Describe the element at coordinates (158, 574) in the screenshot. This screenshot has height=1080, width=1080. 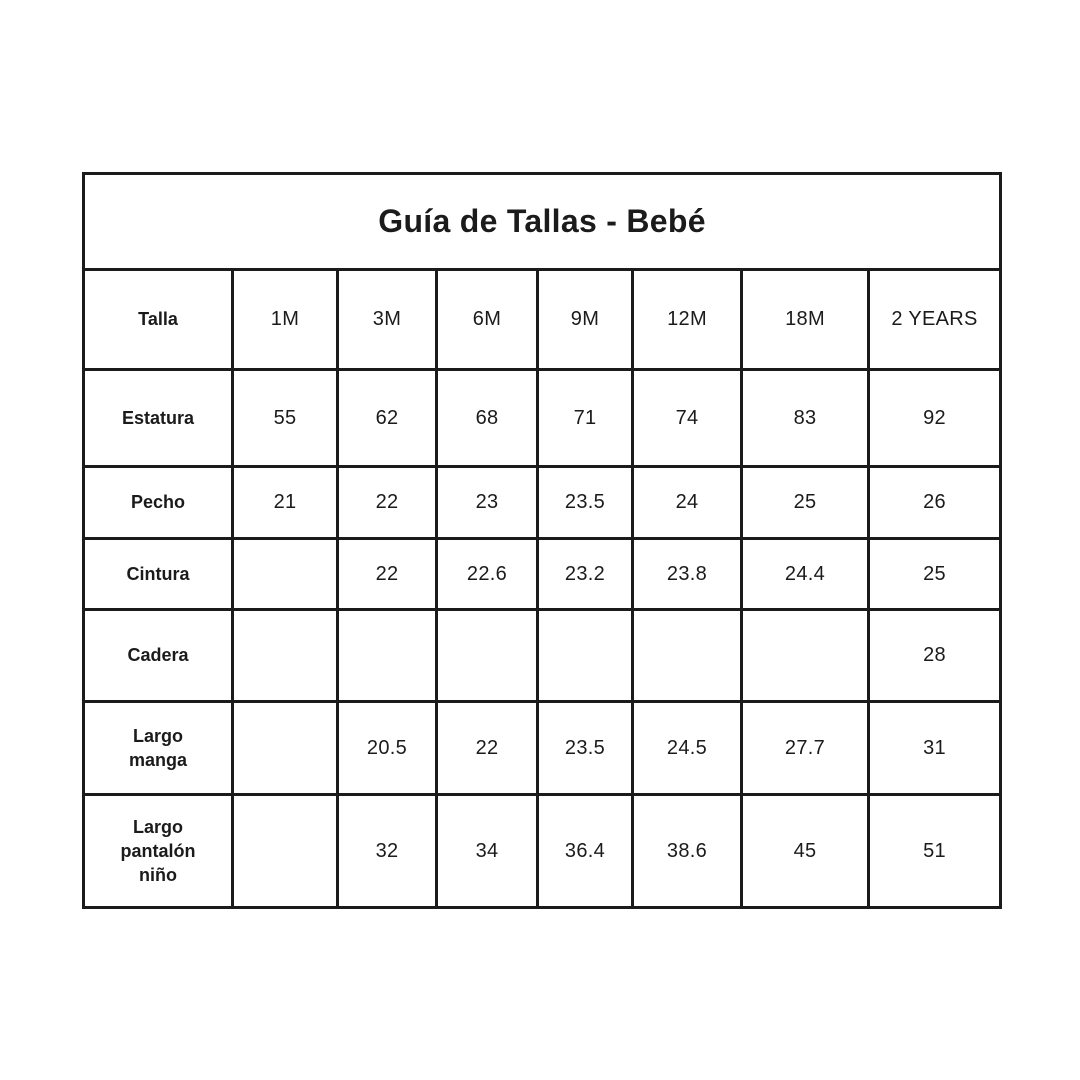
I see `row-label-cintura: Cintura` at that location.